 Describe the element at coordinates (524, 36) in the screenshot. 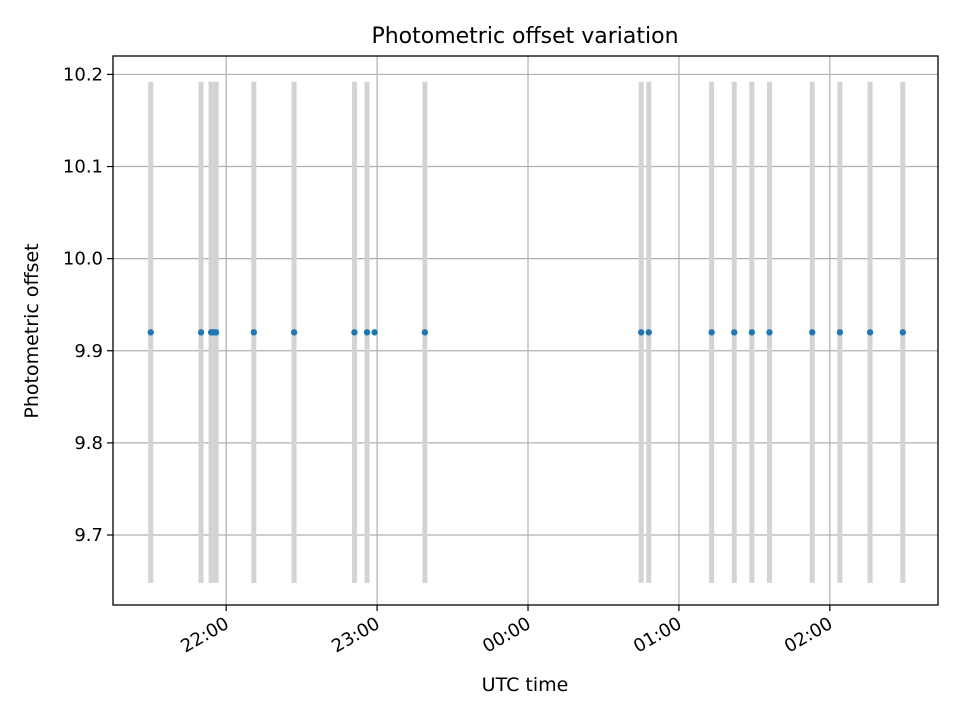

I see `chart-title: Photometric offset variation` at that location.